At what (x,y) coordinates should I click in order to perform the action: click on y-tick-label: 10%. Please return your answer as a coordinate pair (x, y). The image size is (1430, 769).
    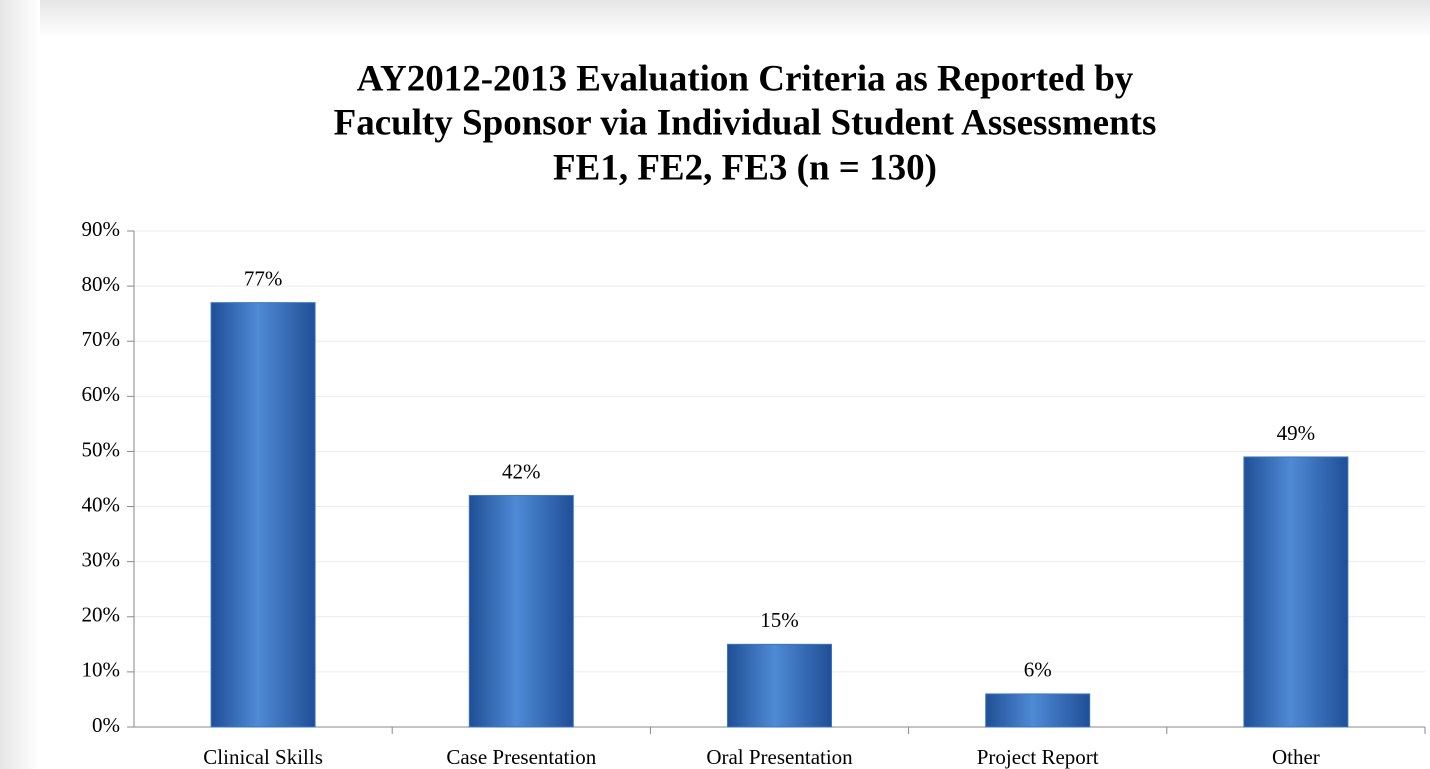
    Looking at the image, I should click on (101, 670).